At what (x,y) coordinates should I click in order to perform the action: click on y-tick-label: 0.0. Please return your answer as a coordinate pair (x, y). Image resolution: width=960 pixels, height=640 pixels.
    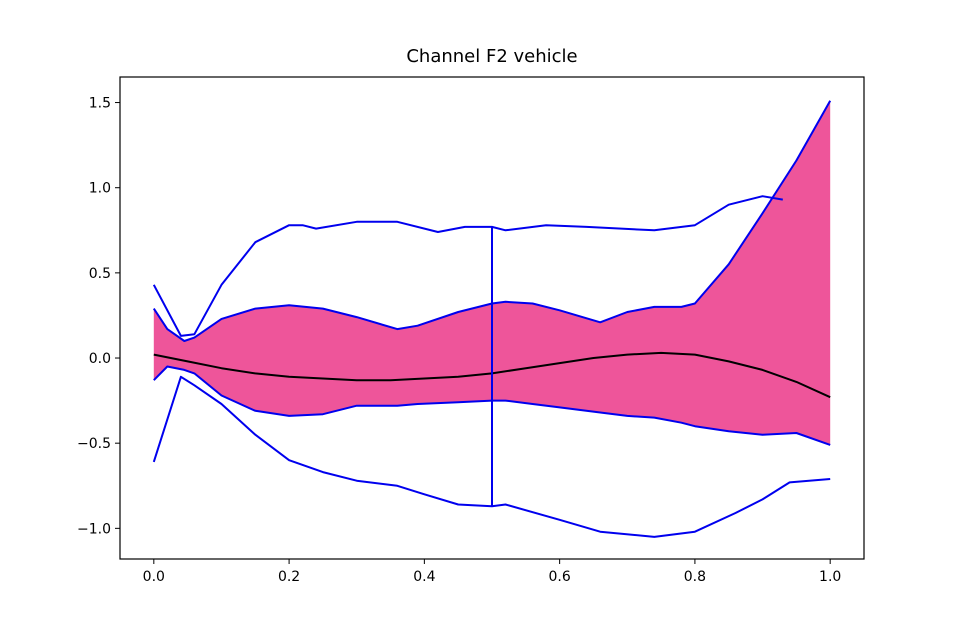
    Looking at the image, I should click on (100, 359).